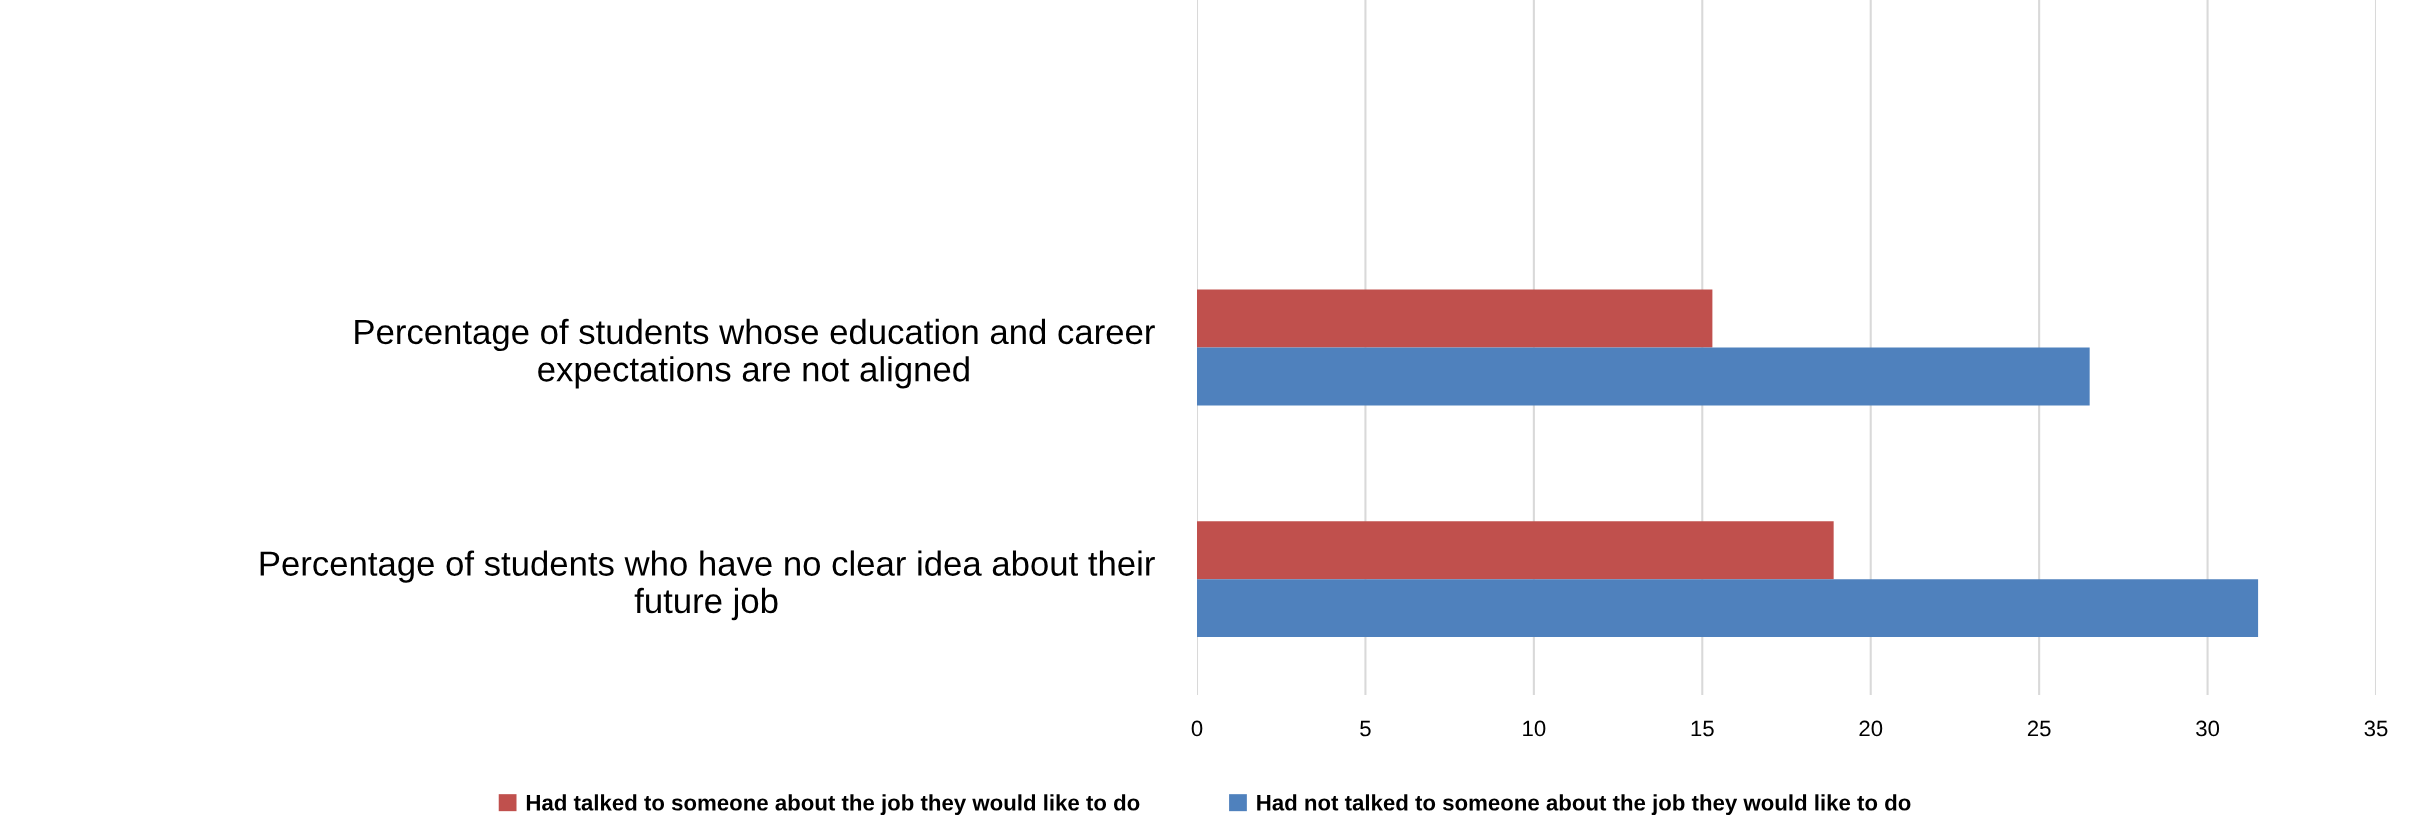 This screenshot has width=2410, height=835. Describe the element at coordinates (755, 353) in the screenshot. I see `y-tick-label: Percentage of students whose education and career expectations are not aligned` at that location.